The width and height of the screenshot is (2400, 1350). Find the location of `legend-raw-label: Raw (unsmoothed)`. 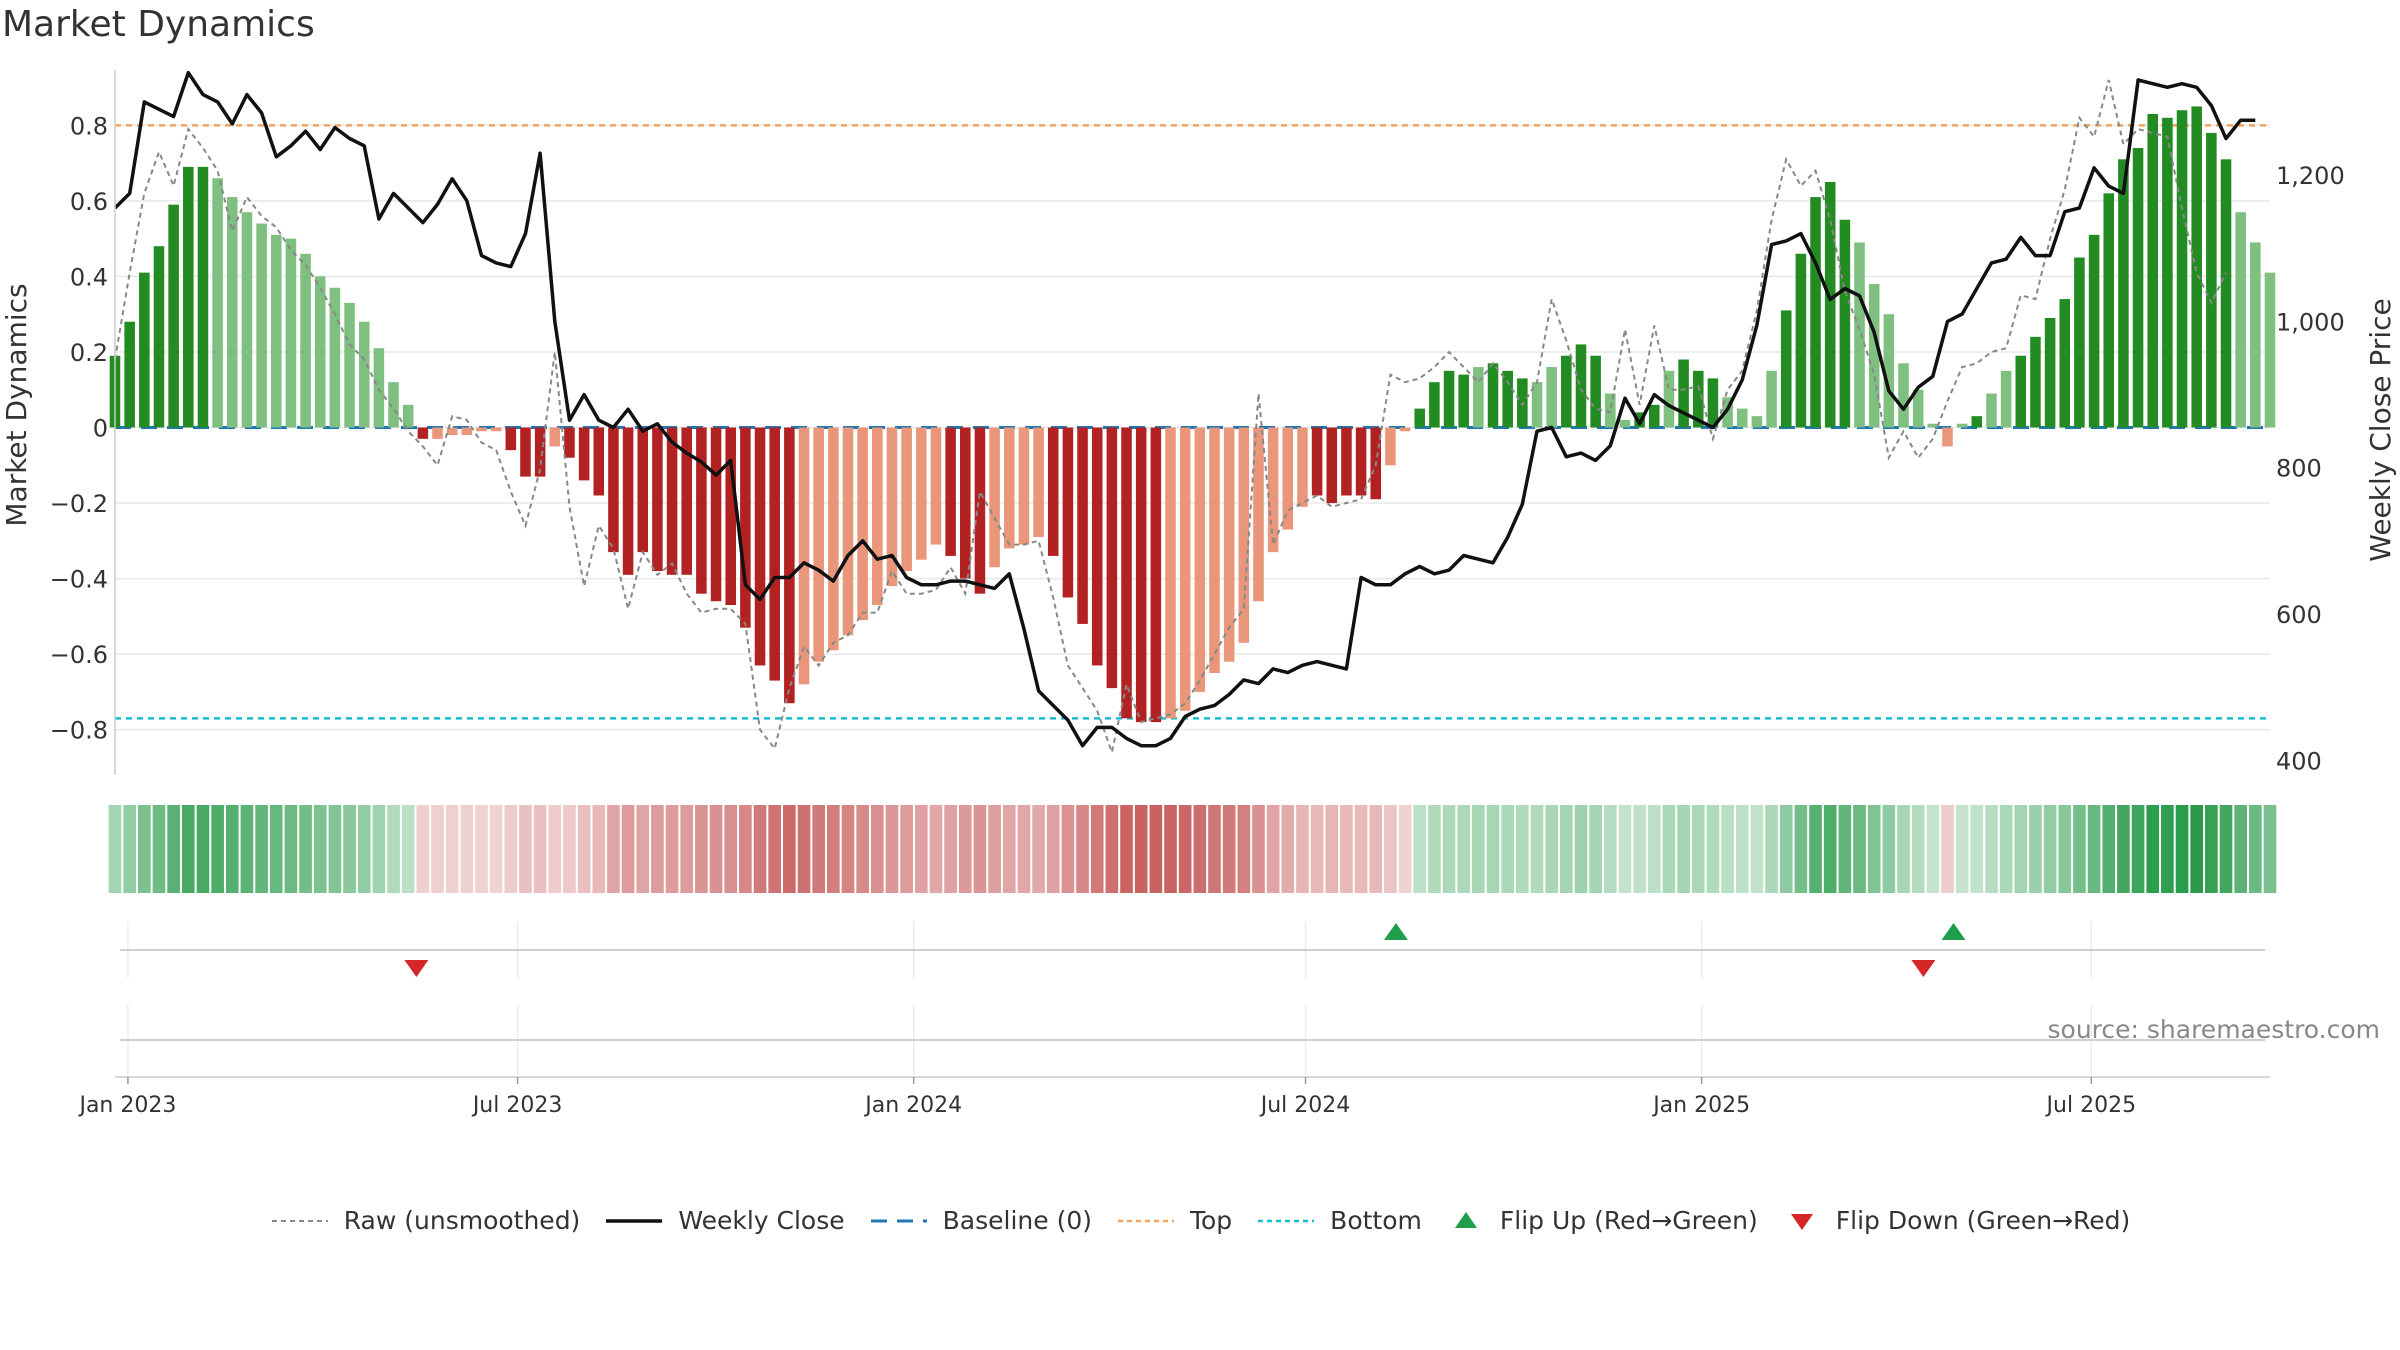

legend-raw-label: Raw (unsmoothed) is located at coordinates (462, 1220).